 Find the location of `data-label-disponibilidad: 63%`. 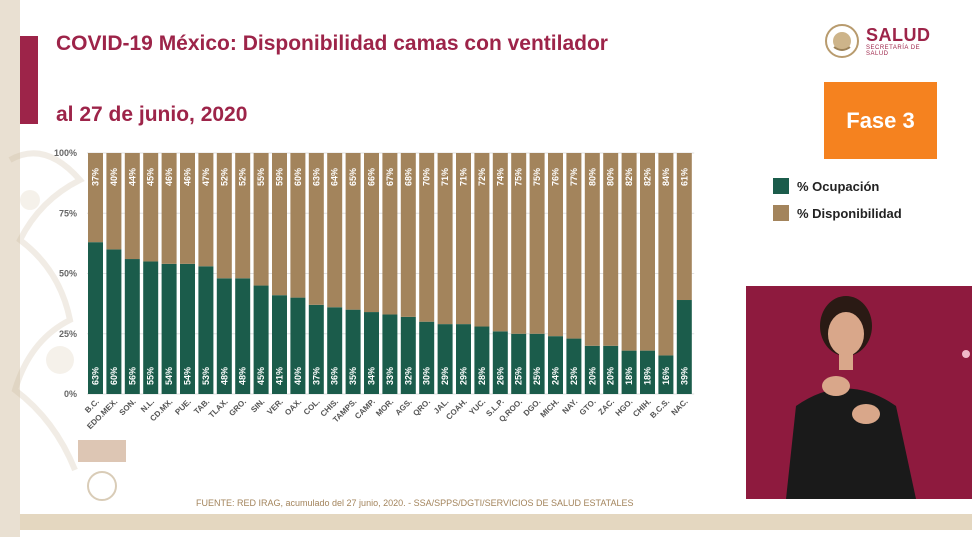

data-label-disponibilidad: 63% is located at coordinates (316, 177).